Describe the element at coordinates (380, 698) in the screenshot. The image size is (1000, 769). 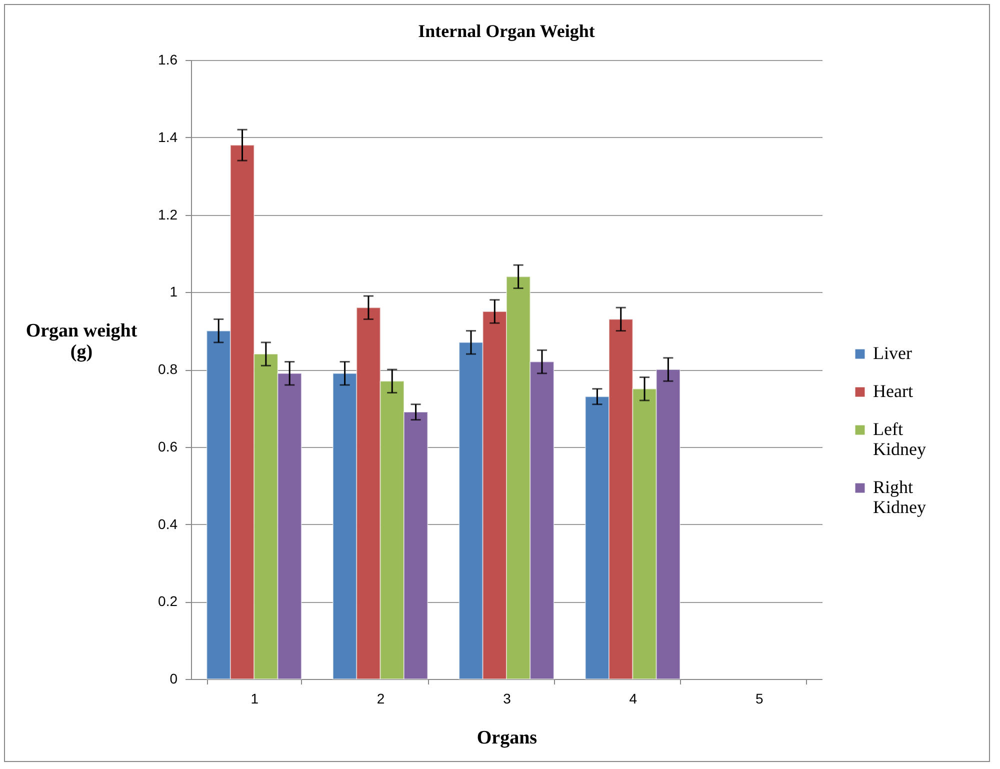
I see `x-tick-label: 2` at that location.